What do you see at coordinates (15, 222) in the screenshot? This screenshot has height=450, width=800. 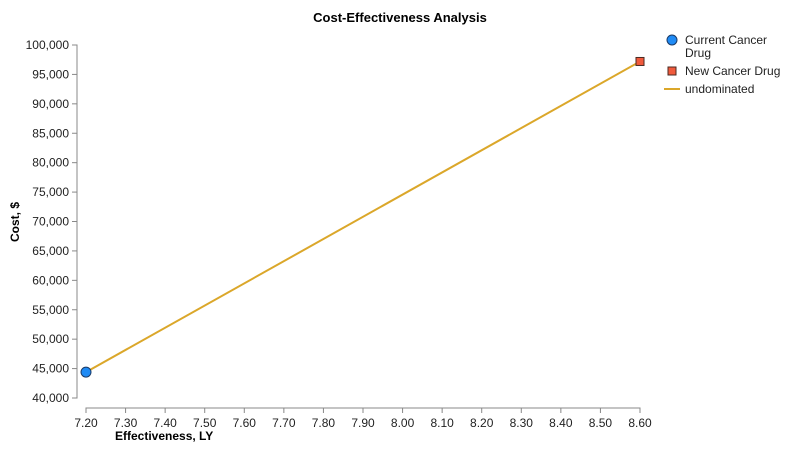 I see `y-axis-title: Cost, $` at bounding box center [15, 222].